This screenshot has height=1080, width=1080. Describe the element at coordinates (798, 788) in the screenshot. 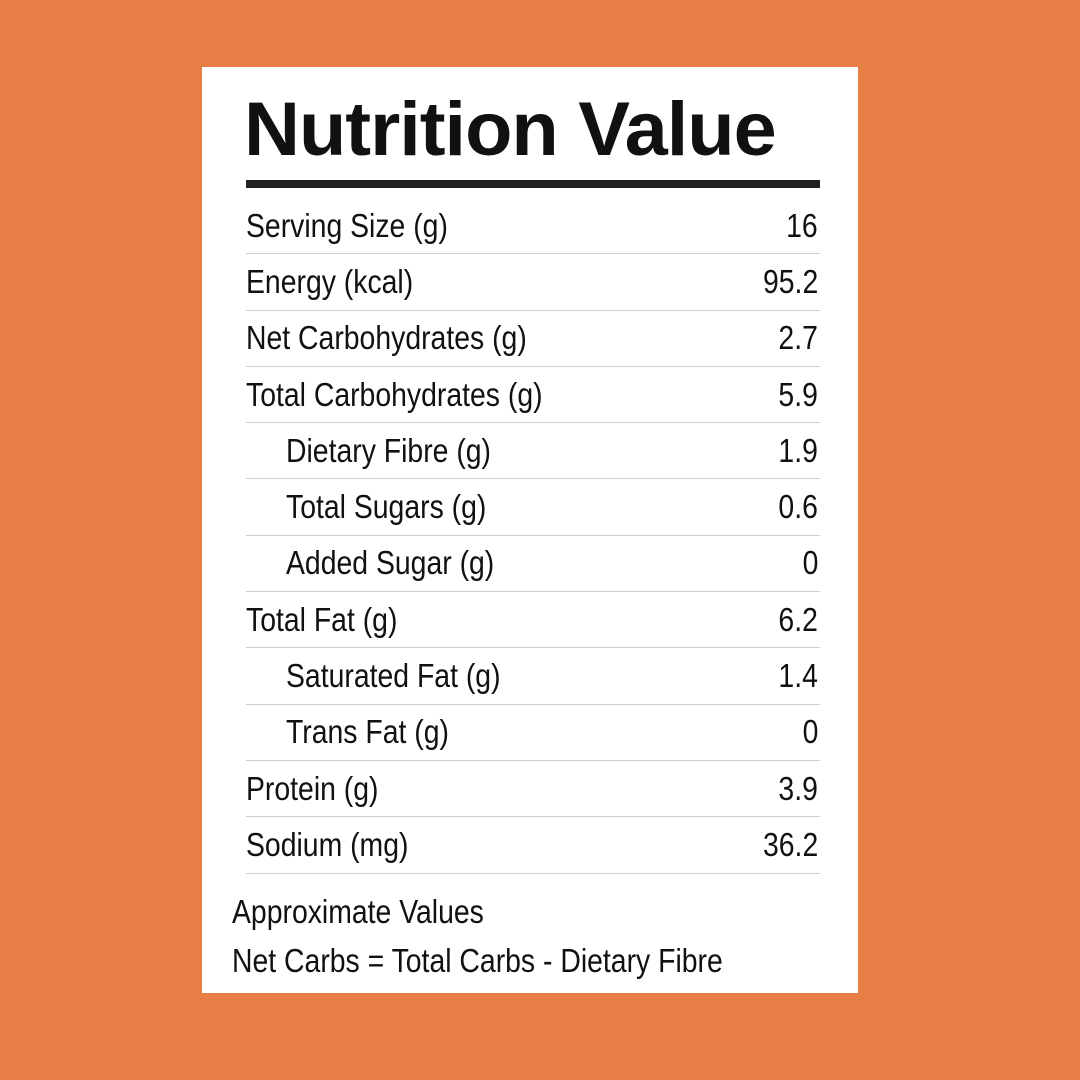

I see `row-value: 3.9` at that location.